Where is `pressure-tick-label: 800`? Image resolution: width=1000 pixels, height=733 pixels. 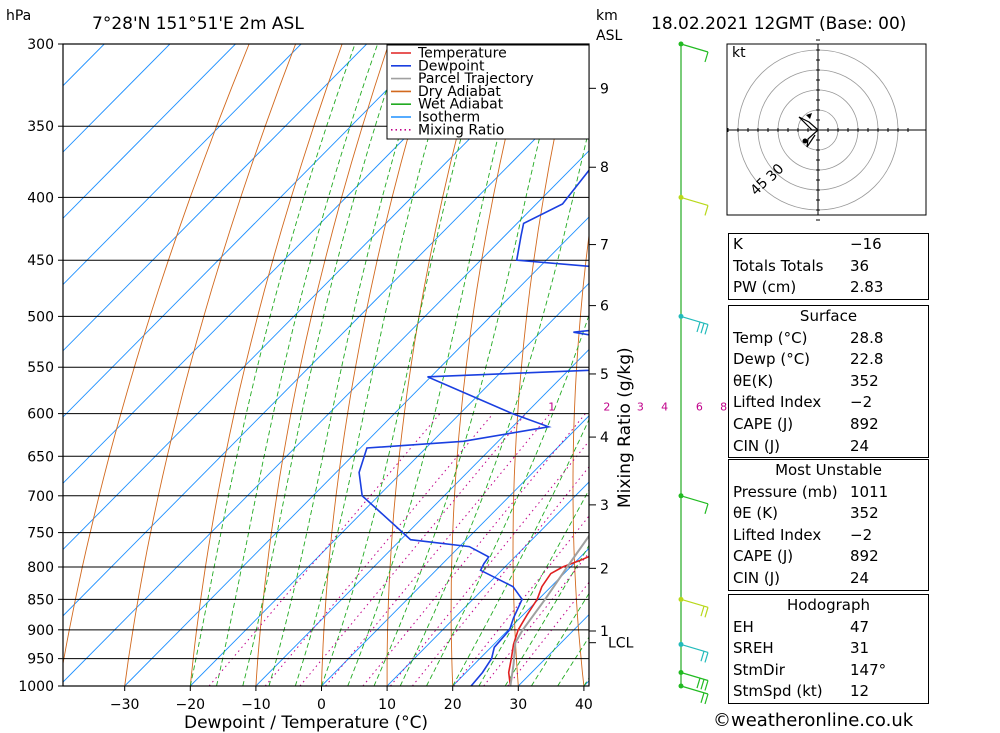
pressure-tick-label: 800 is located at coordinates (40, 568).